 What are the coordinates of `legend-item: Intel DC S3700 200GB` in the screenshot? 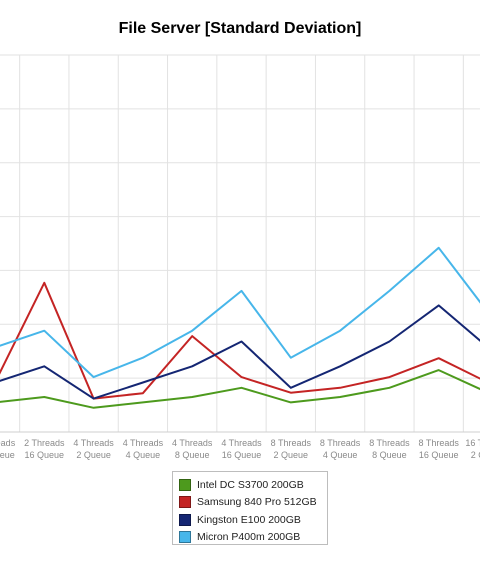 It's located at (253, 485).